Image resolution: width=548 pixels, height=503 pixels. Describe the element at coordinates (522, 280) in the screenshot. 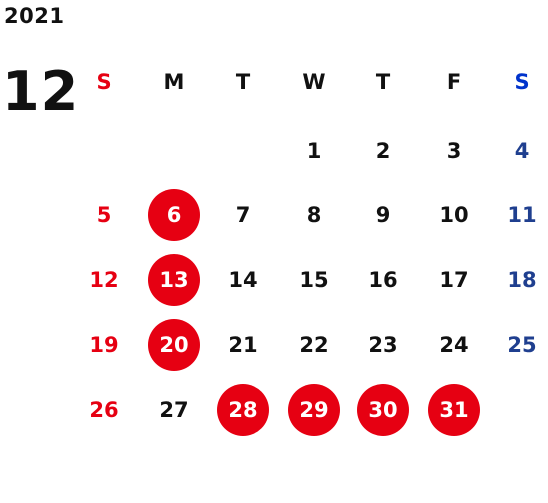

I see `calendar-day-18: 18` at that location.